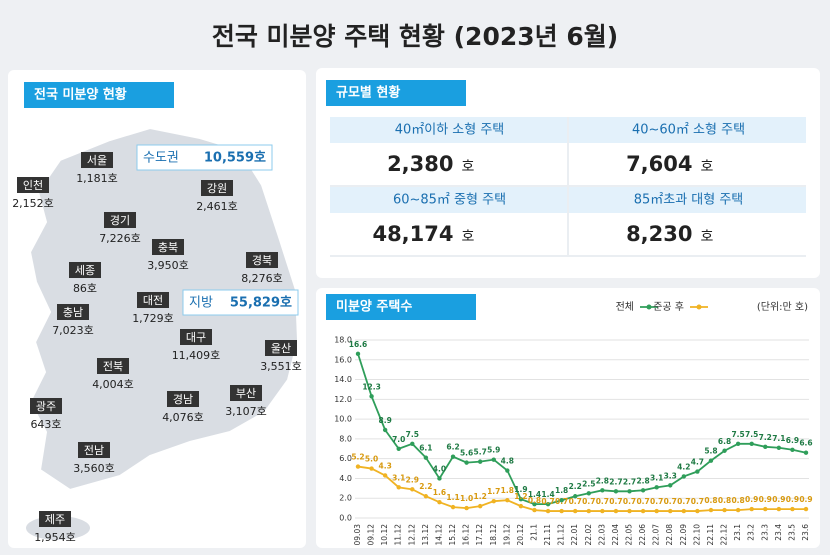  Describe the element at coordinates (615, 535) in the screenshot. I see `x-tick-label: 22.04` at that location.